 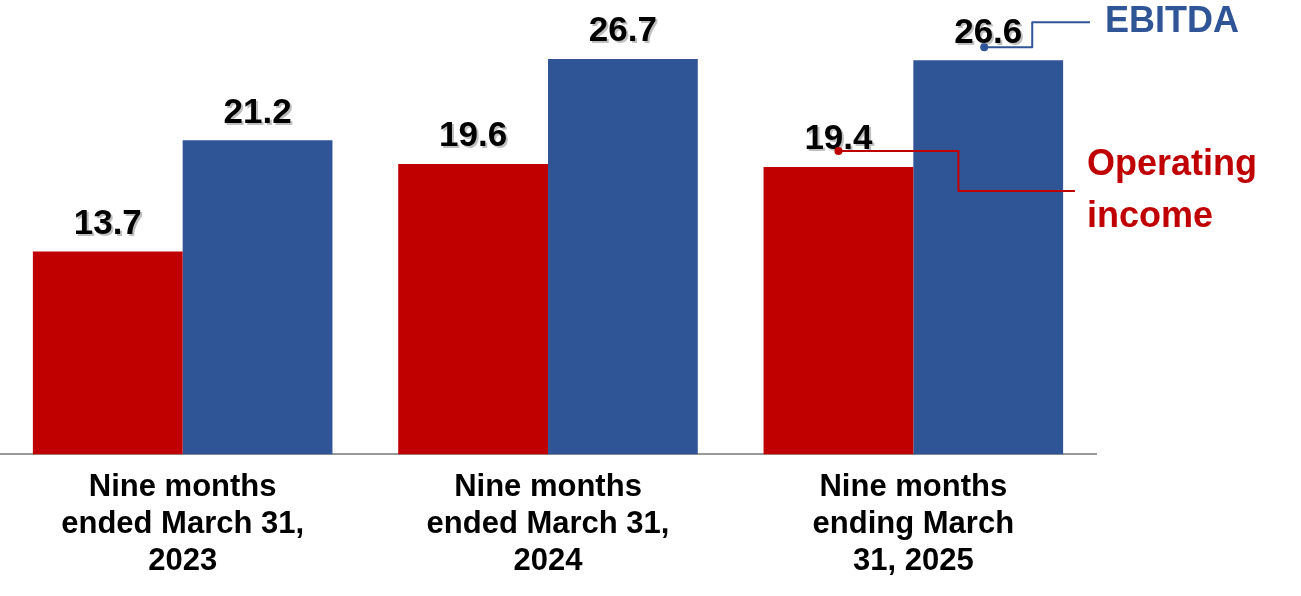 What do you see at coordinates (259, 112) in the screenshot?
I see `data-label: 21.2` at bounding box center [259, 112].